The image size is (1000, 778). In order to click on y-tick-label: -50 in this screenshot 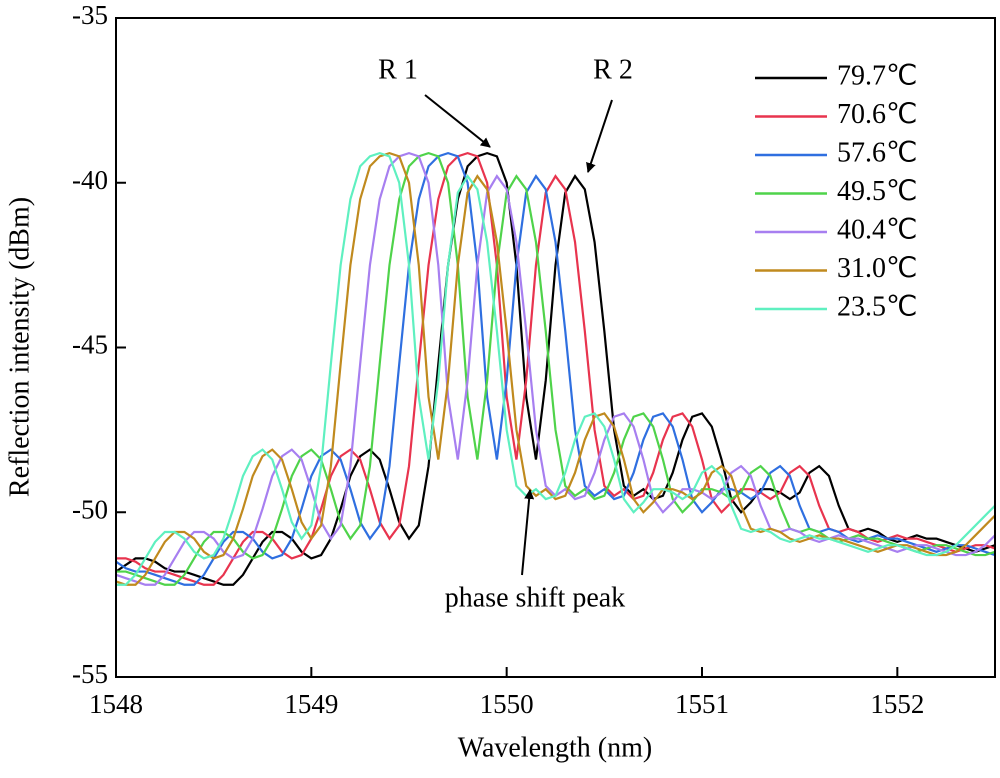, I will do `click(90, 509)`.